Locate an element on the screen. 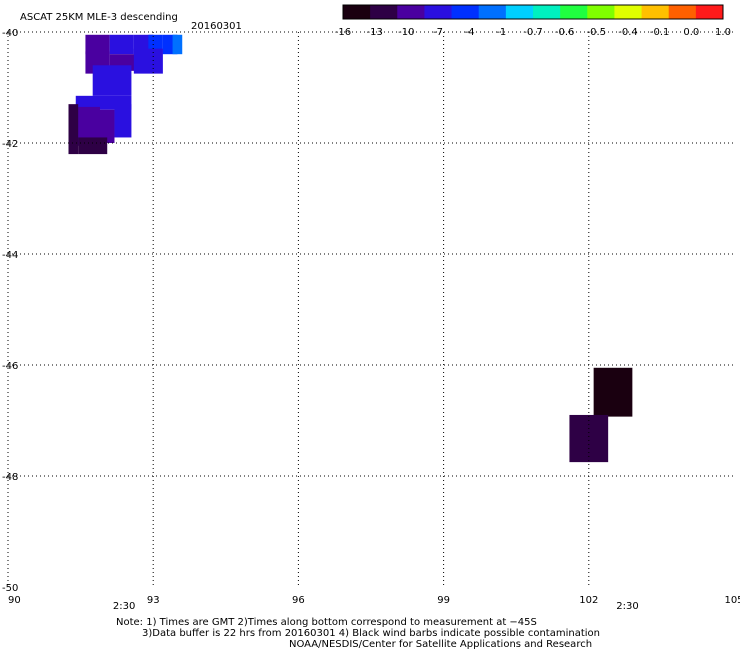  colorbar-tick-label: -7 is located at coordinates (438, 32).